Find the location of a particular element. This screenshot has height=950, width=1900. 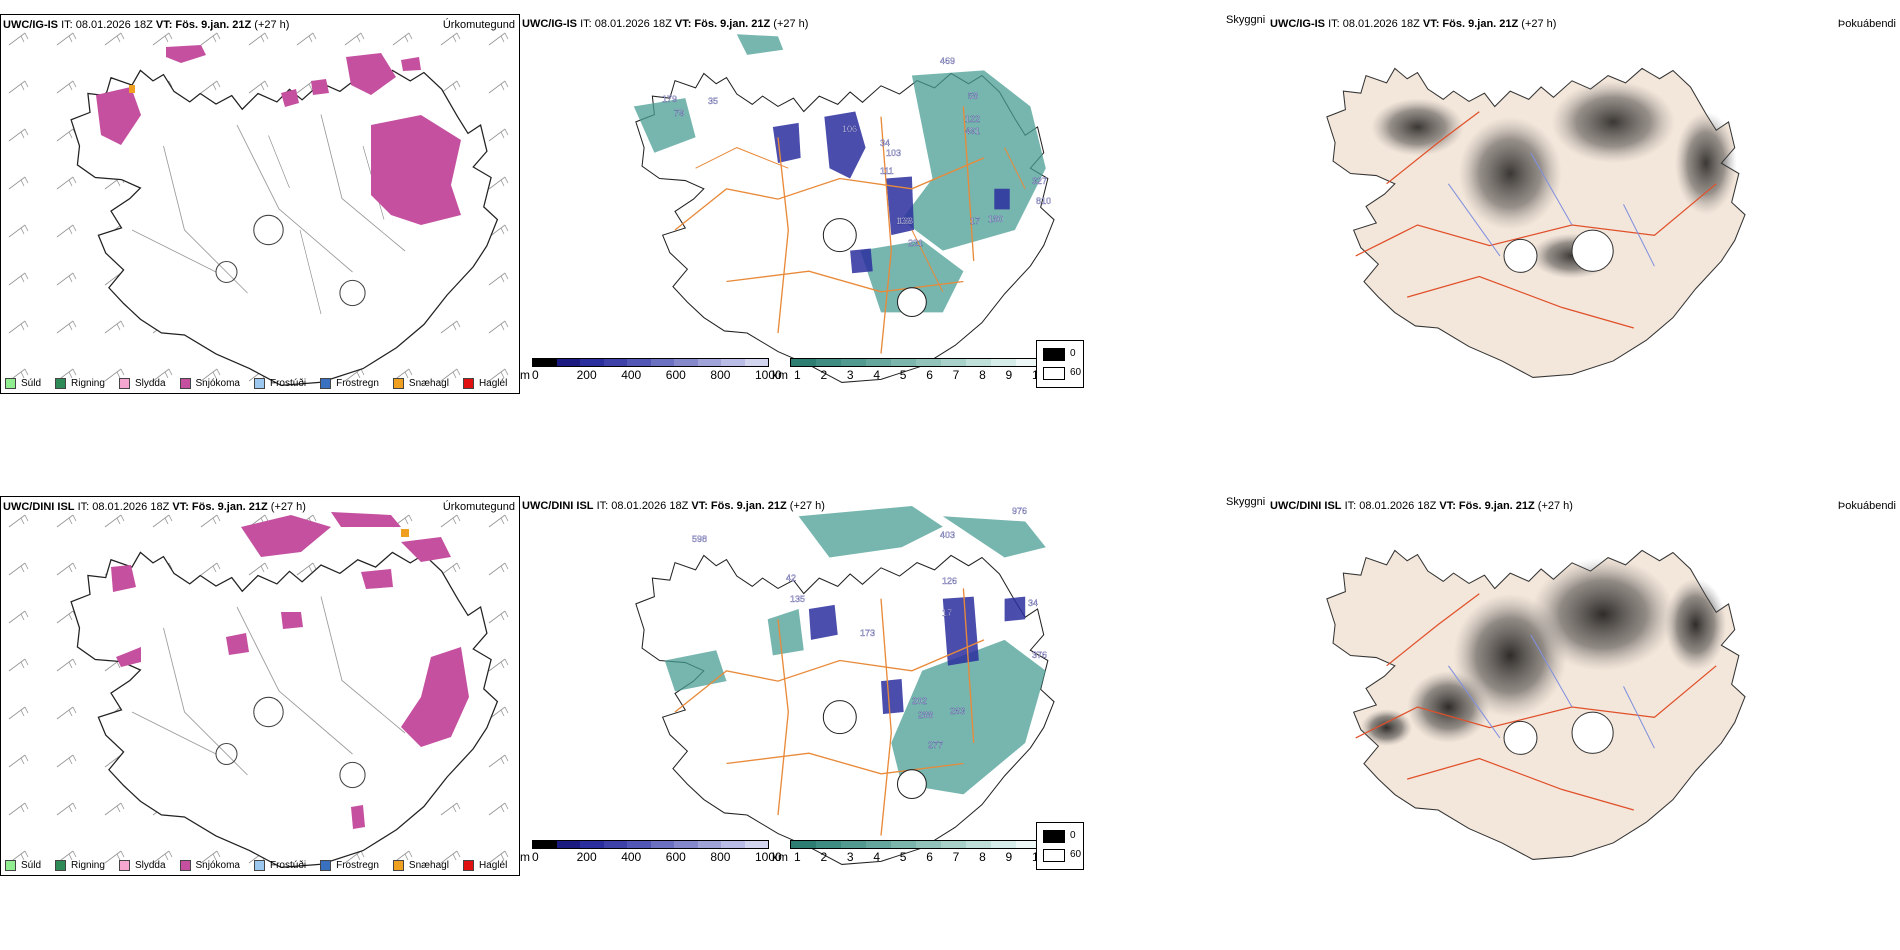

cloud-values-row2: 976 403 598 42 135 126 17 173 376 202 288 263 277 34 is located at coordinates (869, 628).